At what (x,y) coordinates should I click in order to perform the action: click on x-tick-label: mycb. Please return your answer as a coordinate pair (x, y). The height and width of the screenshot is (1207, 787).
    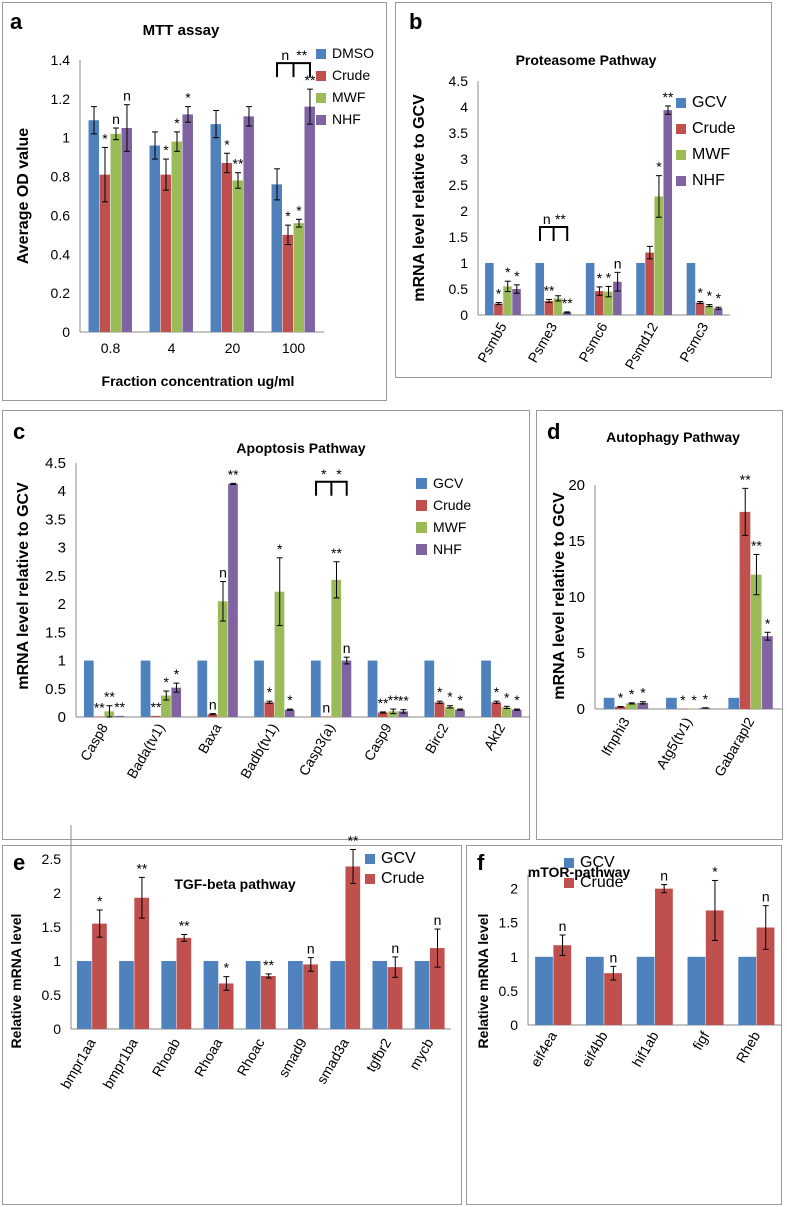
    Looking at the image, I should click on (421, 1053).